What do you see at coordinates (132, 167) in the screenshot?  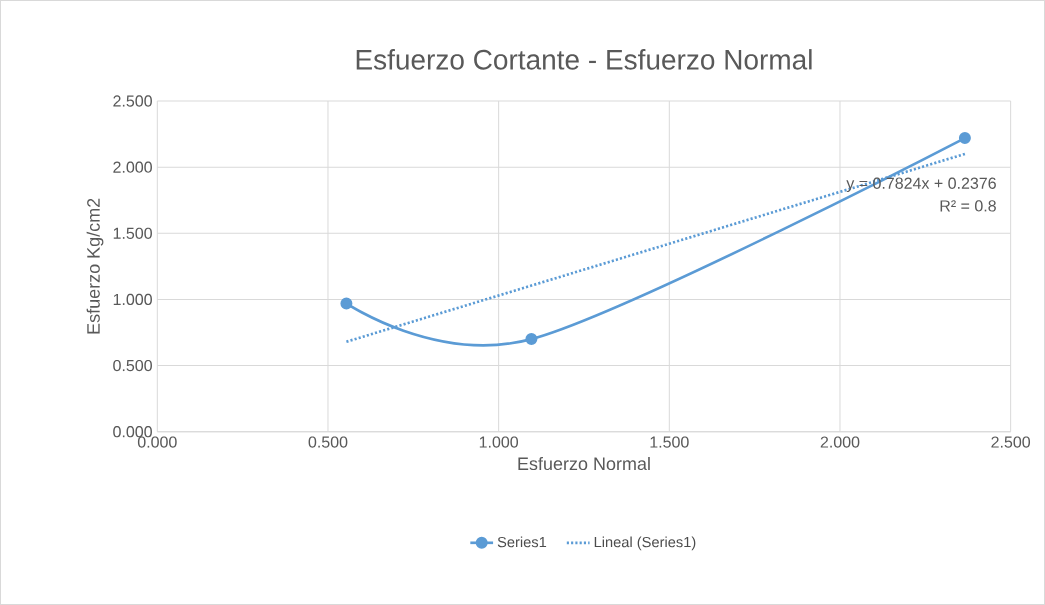 I see `y-tick-label: 2.000` at bounding box center [132, 167].